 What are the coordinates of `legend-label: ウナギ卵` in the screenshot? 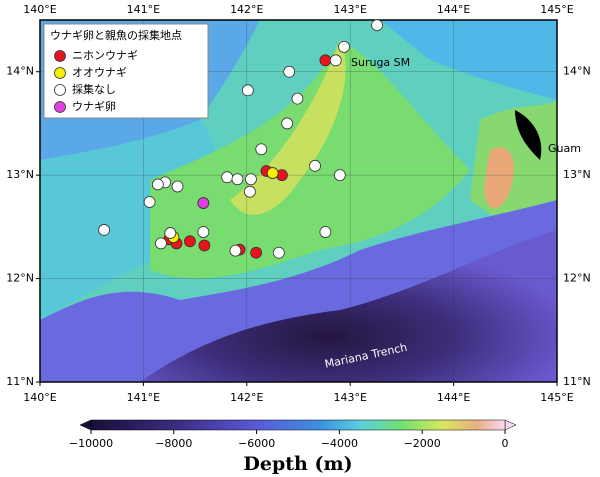 It's located at (94, 106).